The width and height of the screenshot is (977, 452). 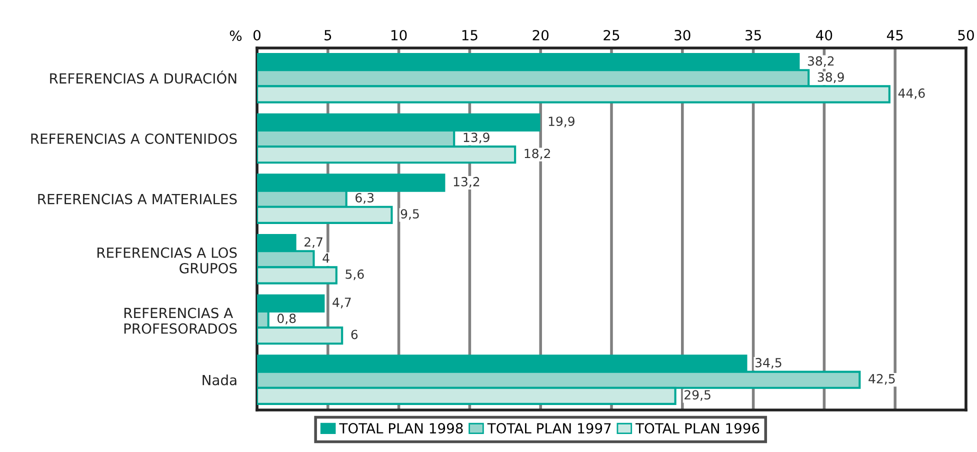 What do you see at coordinates (219, 380) in the screenshot?
I see `y-tick-label: Nada` at bounding box center [219, 380].